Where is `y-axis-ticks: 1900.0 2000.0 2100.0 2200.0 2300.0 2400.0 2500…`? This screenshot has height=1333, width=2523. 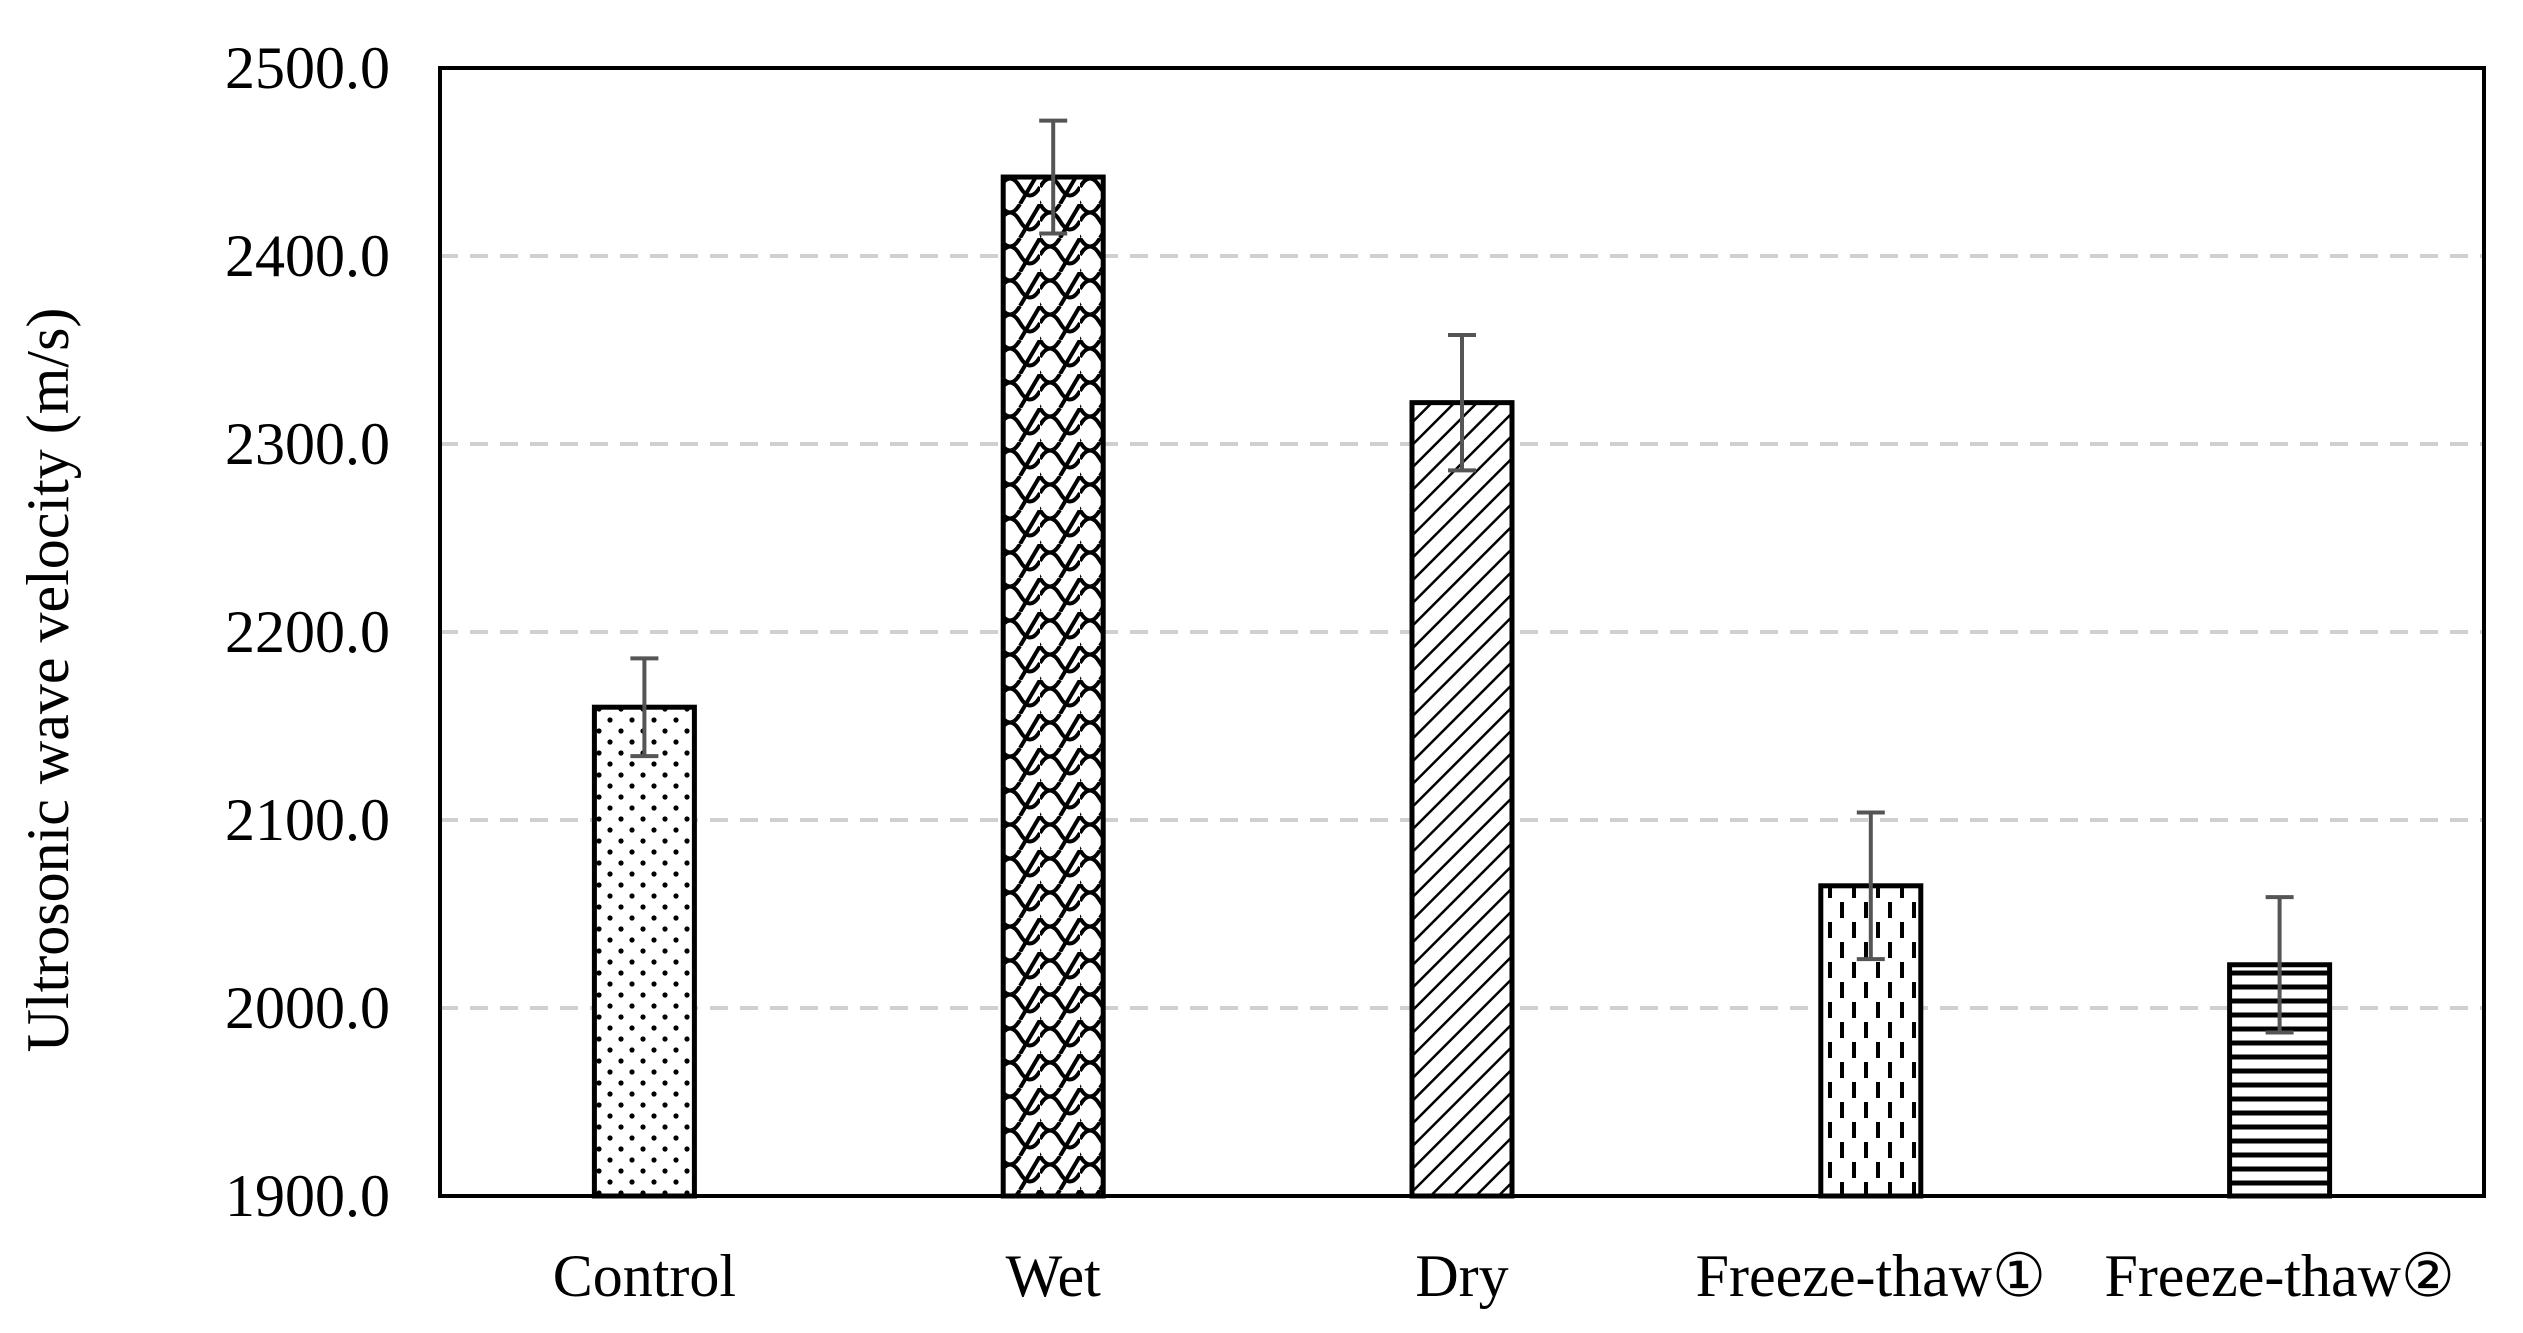 y-axis-ticks: 1900.0 2000.0 2100.0 2200.0 2300.0 2400.0 2500… is located at coordinates (307, 632).